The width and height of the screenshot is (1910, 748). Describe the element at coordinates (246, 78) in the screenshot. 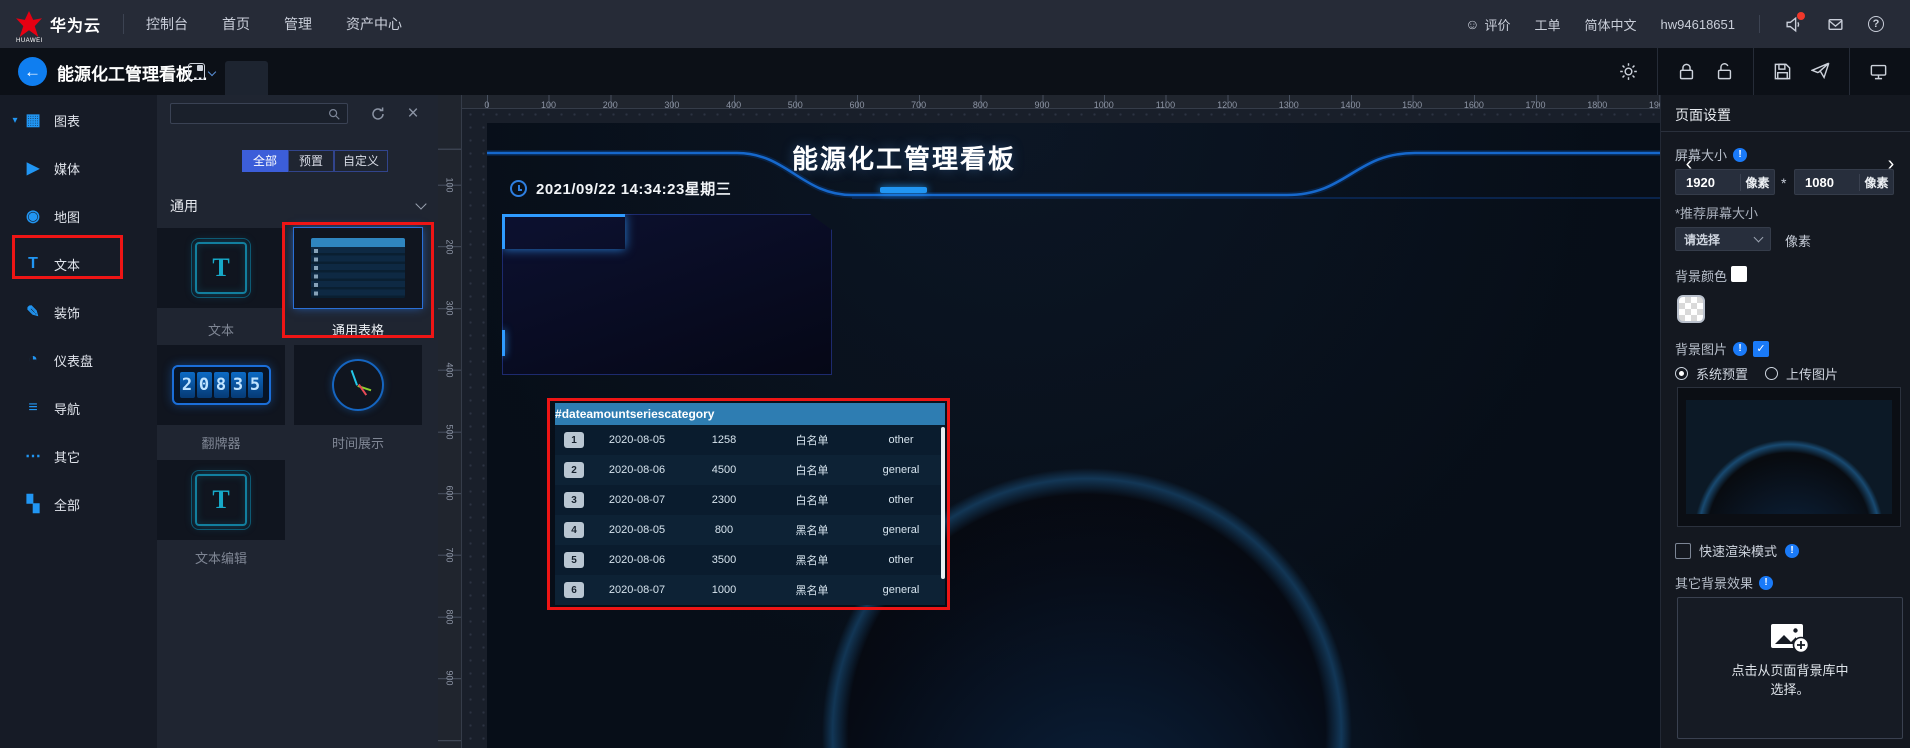

I see `panel-tab` at that location.